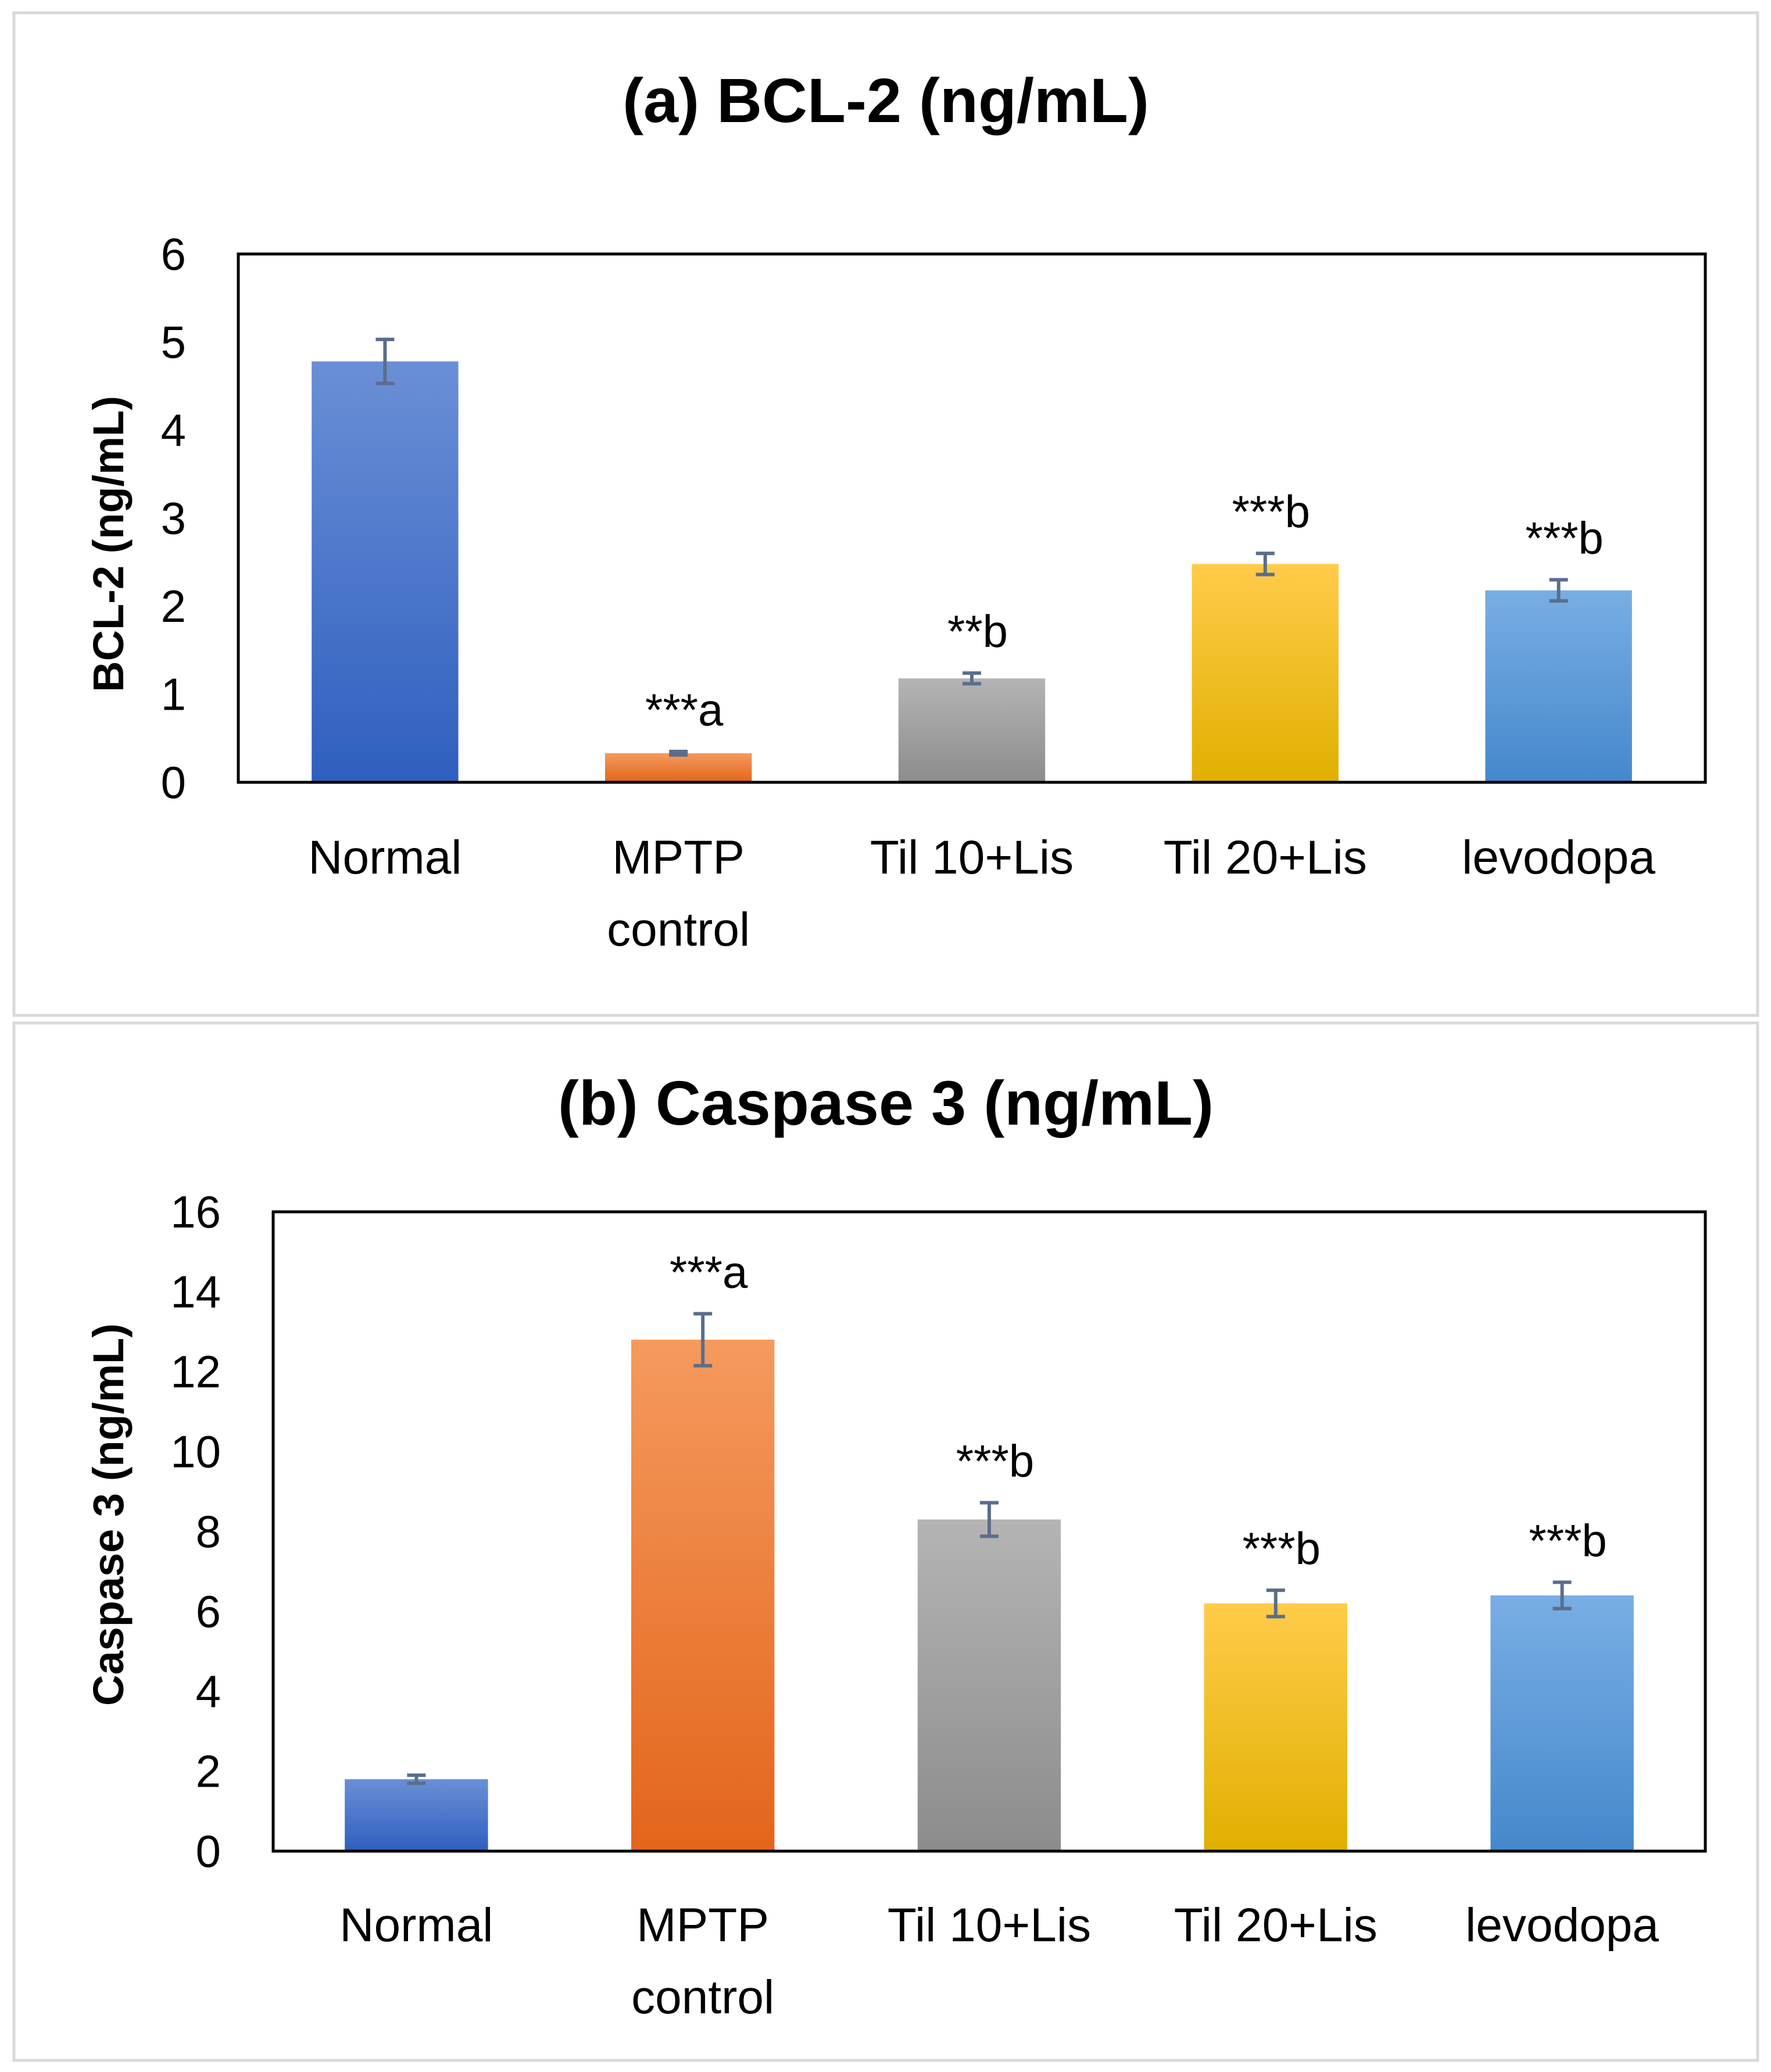 The height and width of the screenshot is (2072, 1771). What do you see at coordinates (977, 631) in the screenshot?
I see `significance-label: **b` at bounding box center [977, 631].